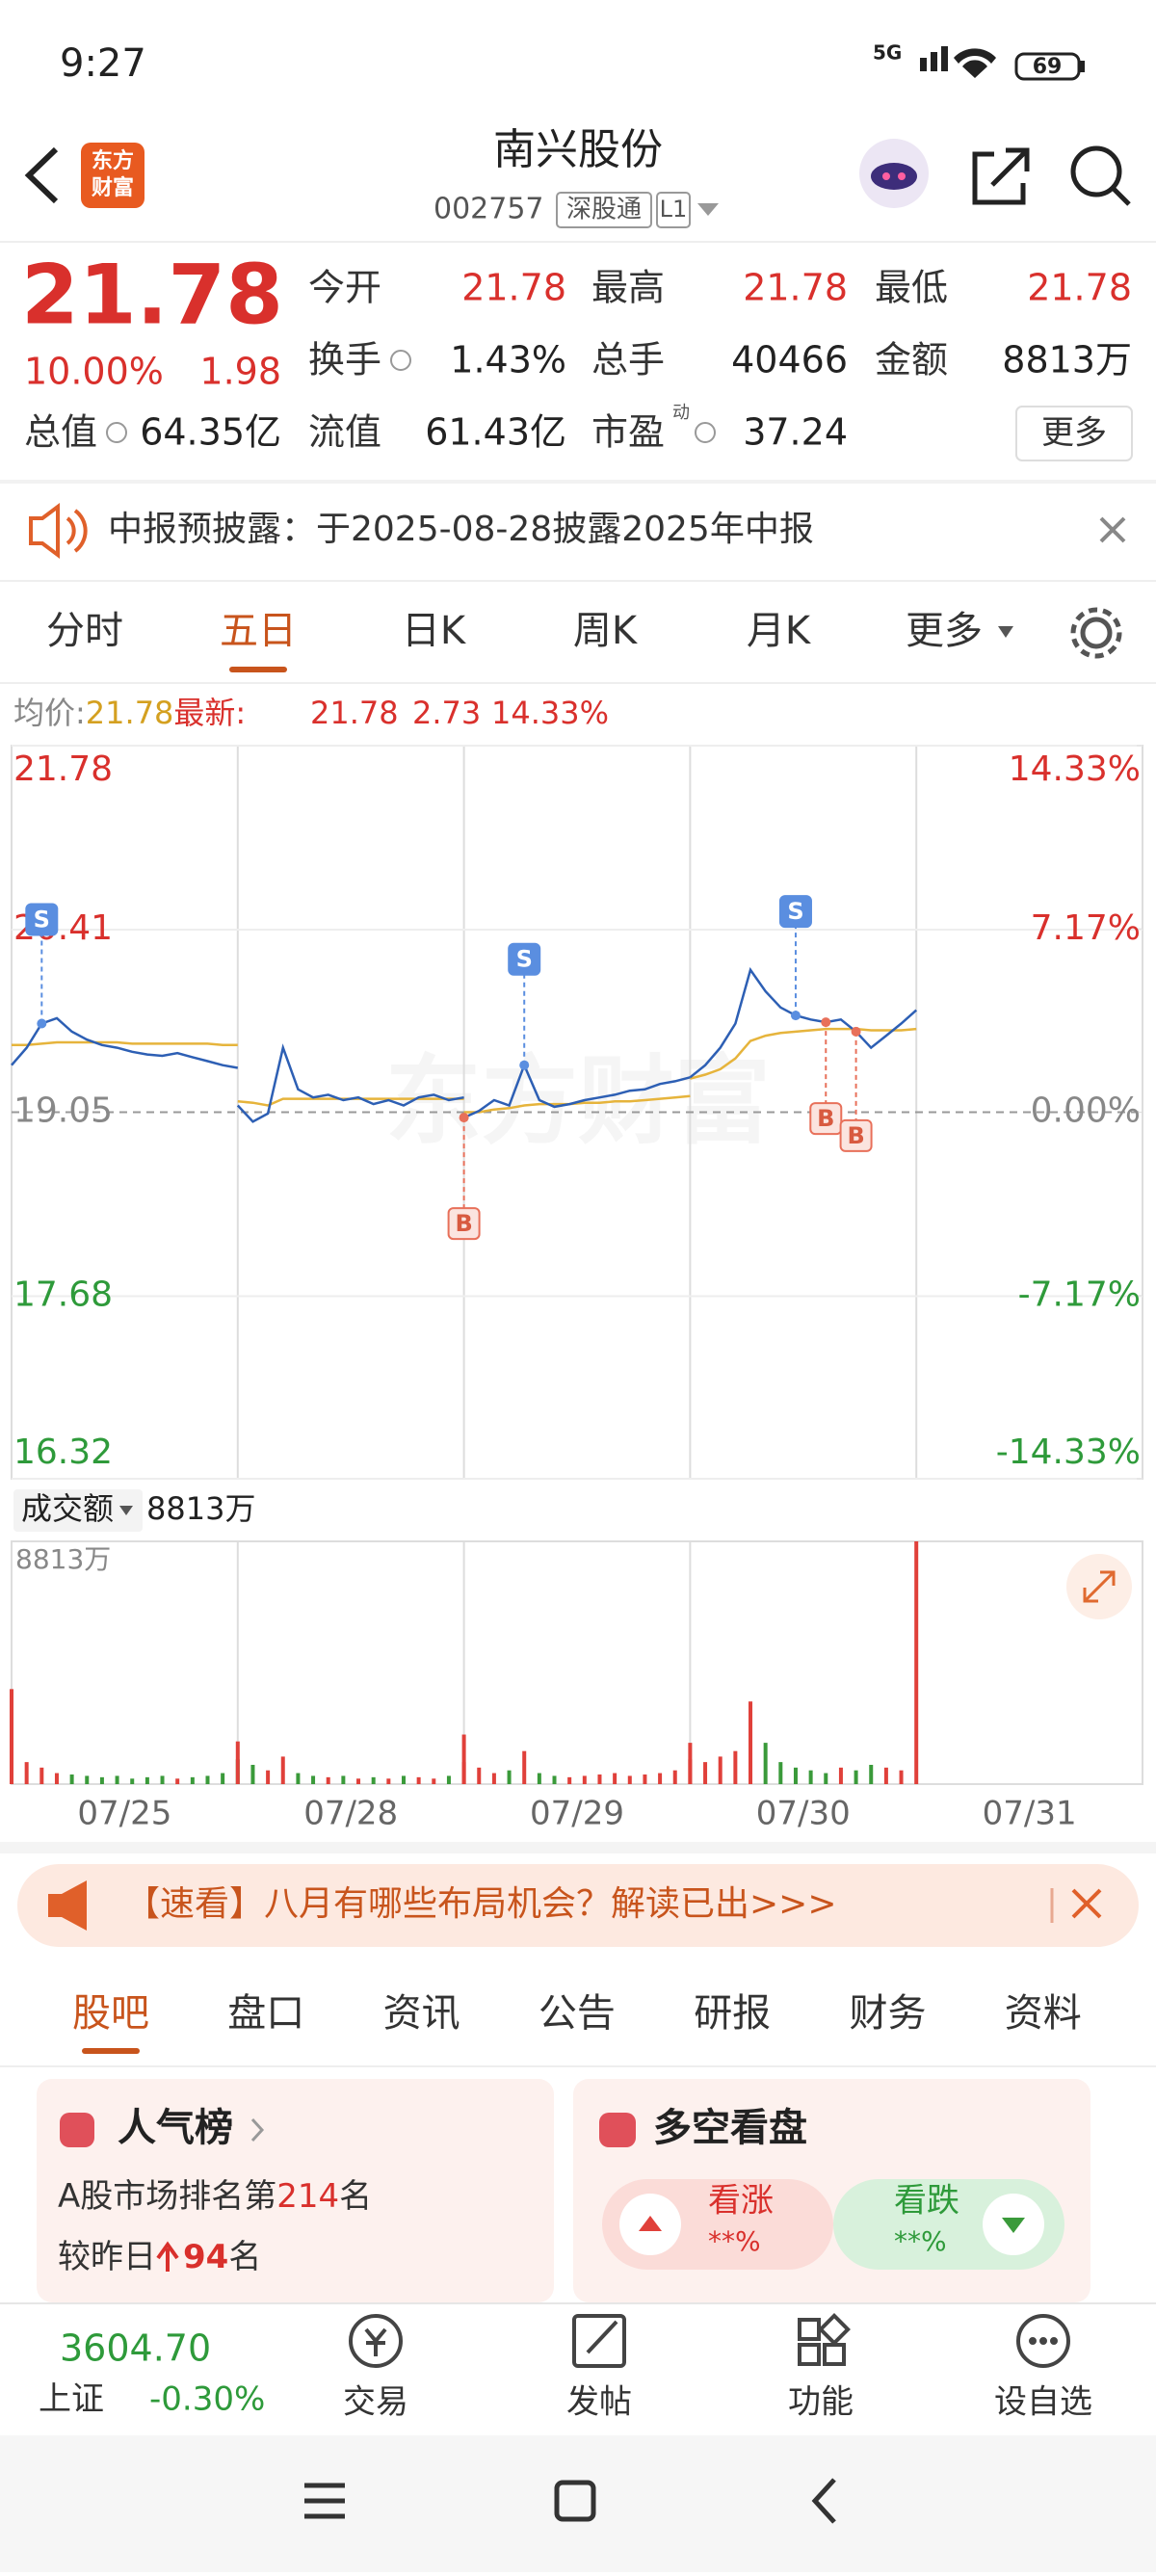 This screenshot has height=2576, width=1156. What do you see at coordinates (1001, 176) in the screenshot?
I see `share-button` at bounding box center [1001, 176].